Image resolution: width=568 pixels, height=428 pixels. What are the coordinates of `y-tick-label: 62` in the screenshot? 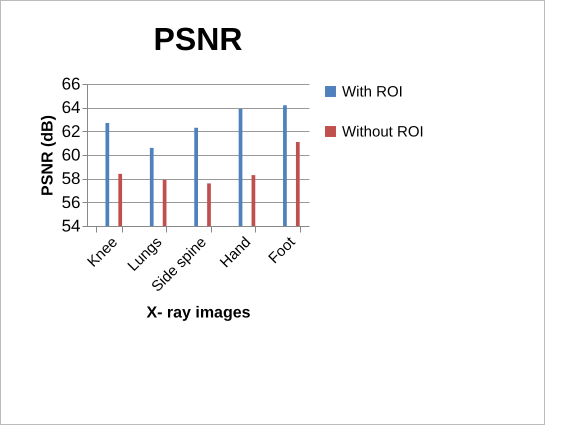 It's located at (71, 131).